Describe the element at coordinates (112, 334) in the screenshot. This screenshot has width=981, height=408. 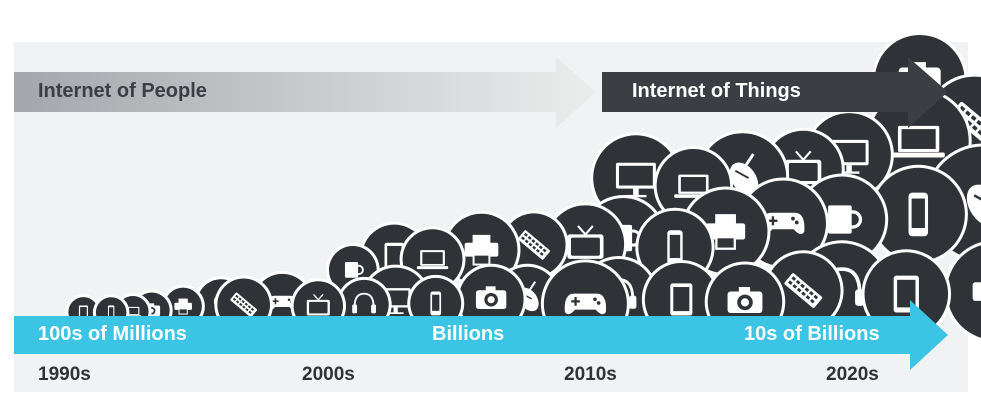
I see `scale-label-millions: 100s of Millions` at that location.